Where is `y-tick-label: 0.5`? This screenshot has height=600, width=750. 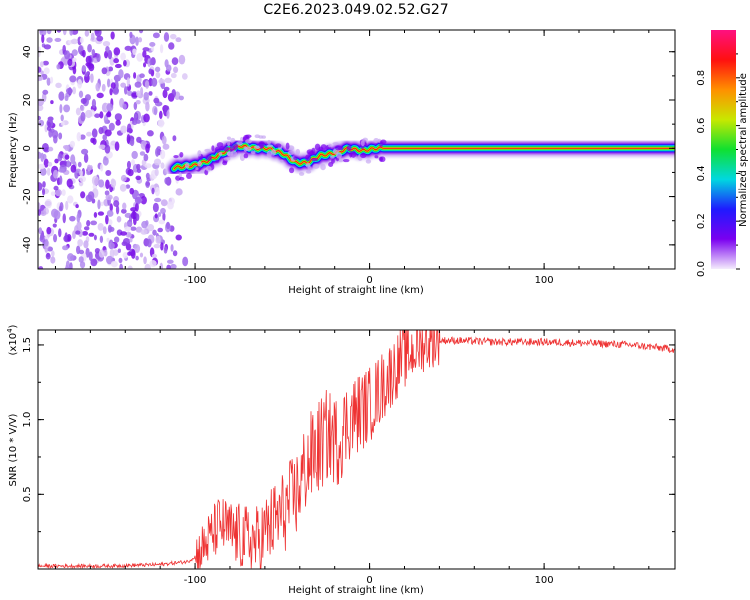
y-tick-label: 0.5 is located at coordinates (27, 494).